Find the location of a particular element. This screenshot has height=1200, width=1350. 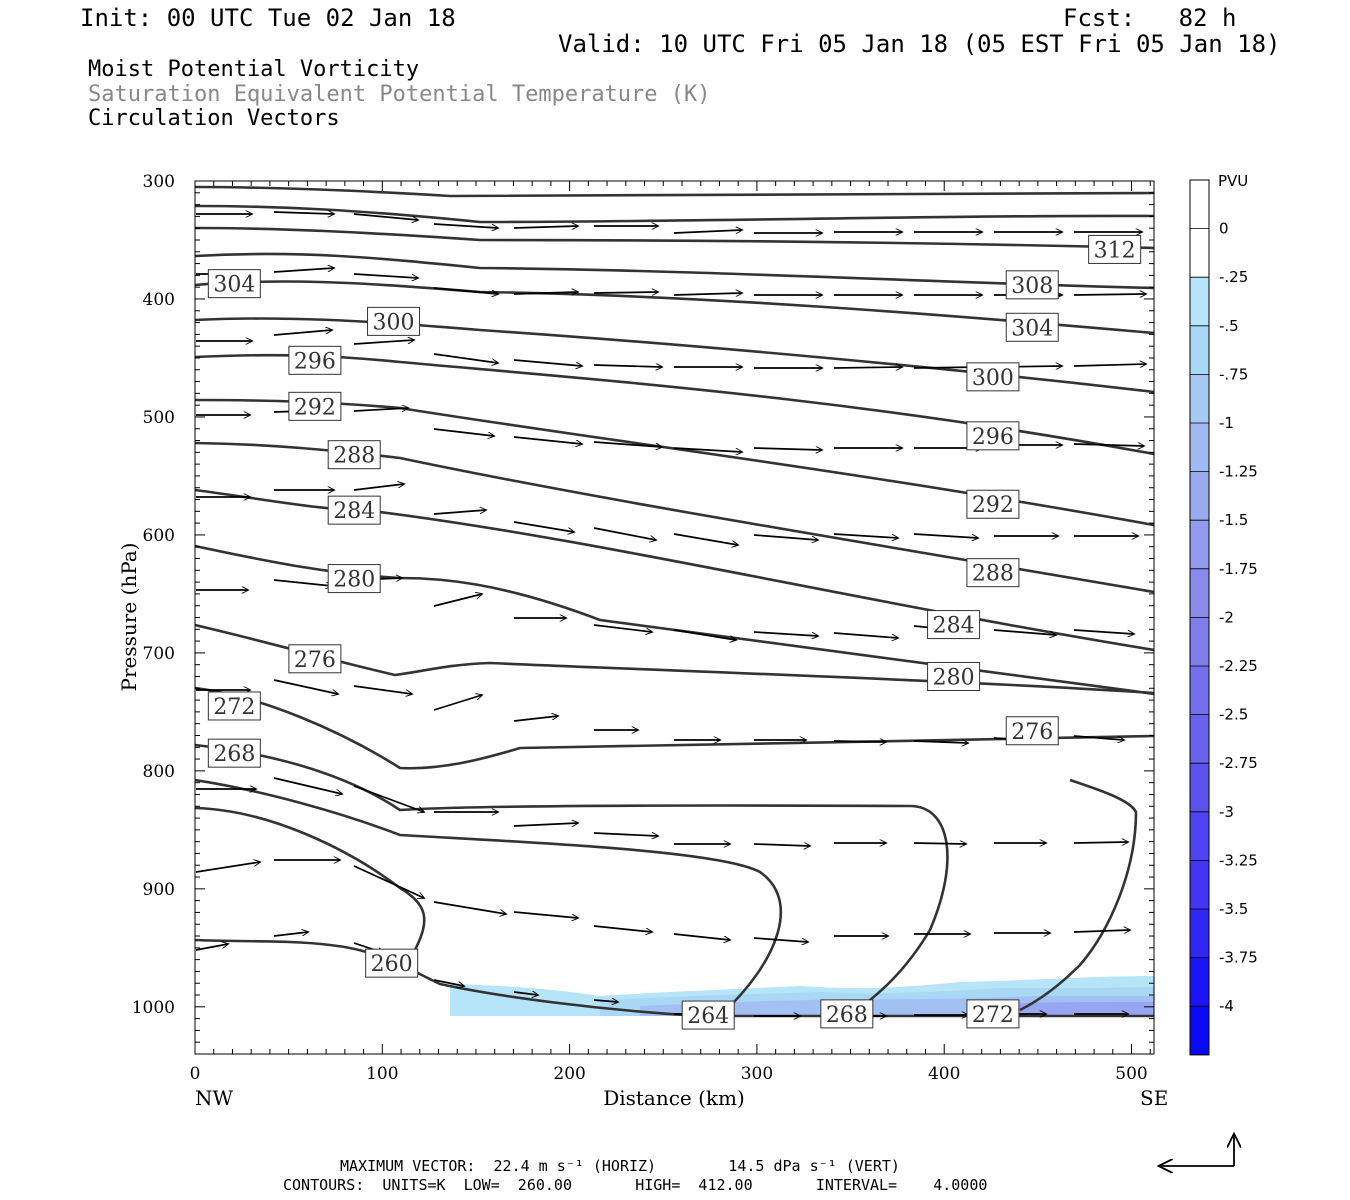

contour-label: 268 is located at coordinates (847, 1015).